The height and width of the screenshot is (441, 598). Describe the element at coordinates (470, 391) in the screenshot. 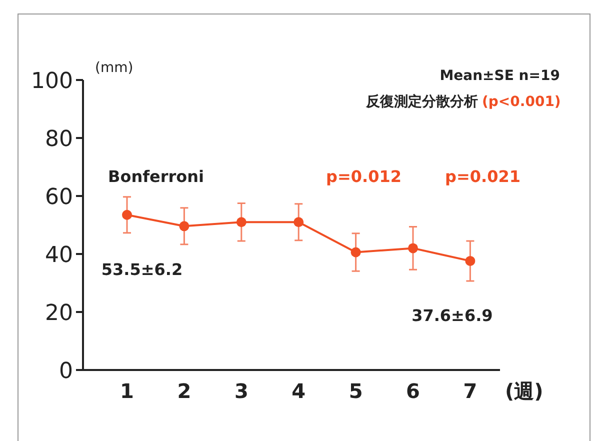

I see `x-tick-label: 7` at that location.